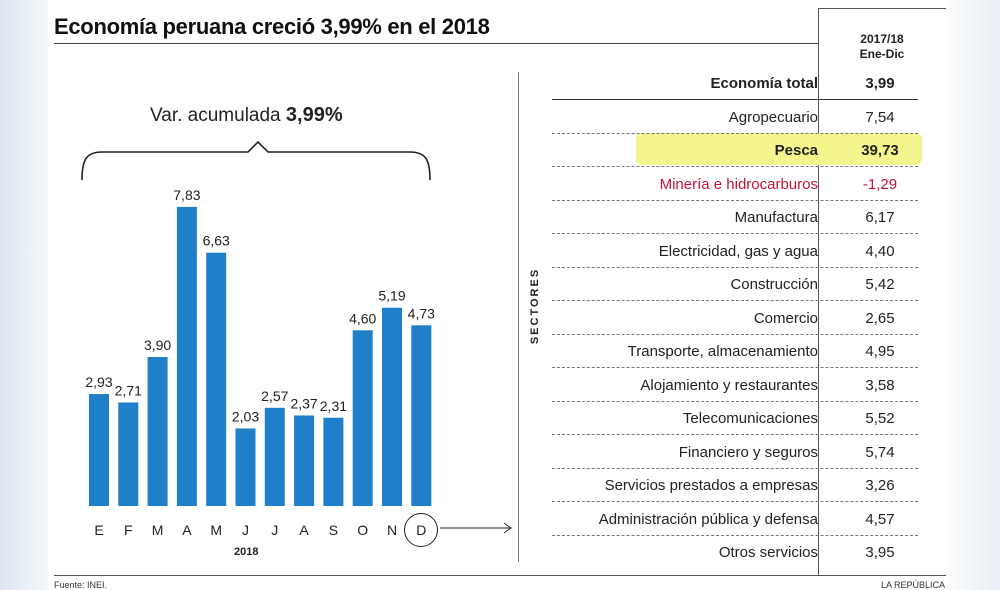 This screenshot has height=590, width=1000. What do you see at coordinates (81, 585) in the screenshot?
I see `footer-source: Fuente: INEI.` at bounding box center [81, 585].